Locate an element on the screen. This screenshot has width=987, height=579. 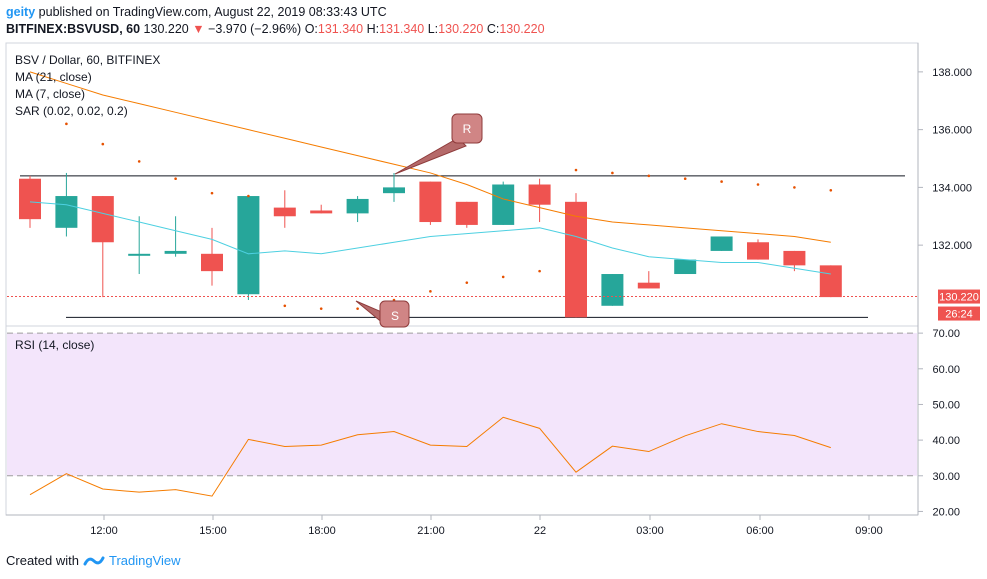
time-tick-label: 09:00 is located at coordinates (869, 531).